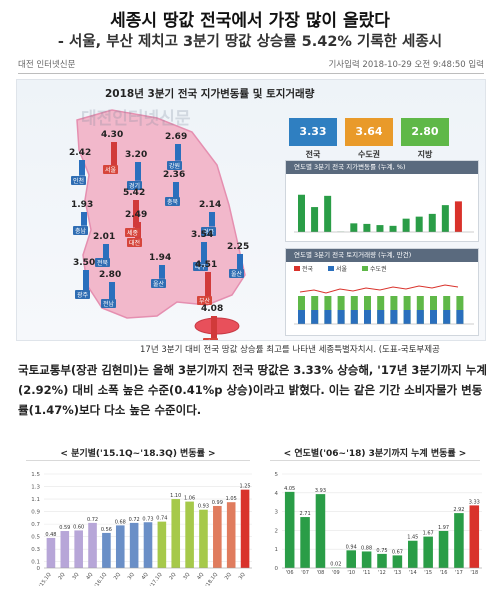 The width and height of the screenshot is (500, 592). What do you see at coordinates (335, 565) in the screenshot?
I see `data-label: 0.02` at bounding box center [335, 565].